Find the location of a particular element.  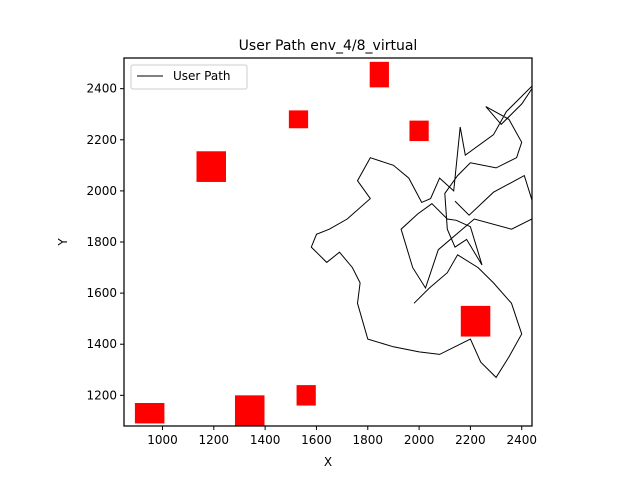

x-tick-label: 1600 is located at coordinates (316, 440).